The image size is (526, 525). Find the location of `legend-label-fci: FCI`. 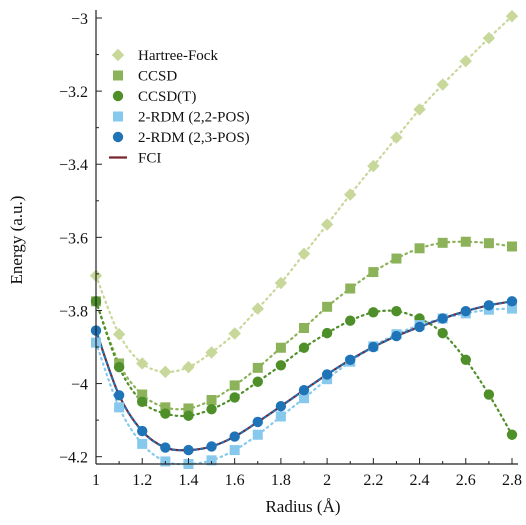

legend-label-fci: FCI is located at coordinates (149, 159).